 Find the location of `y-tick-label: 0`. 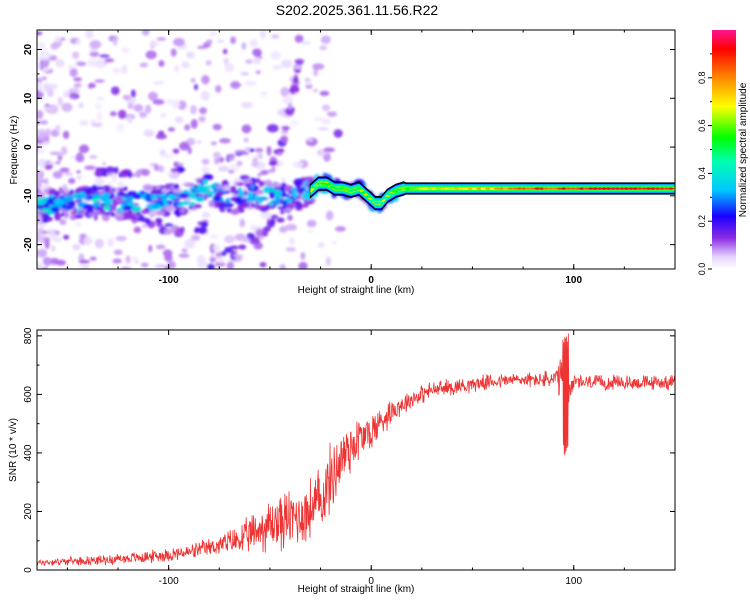

y-tick-label: 0 is located at coordinates (28, 570).